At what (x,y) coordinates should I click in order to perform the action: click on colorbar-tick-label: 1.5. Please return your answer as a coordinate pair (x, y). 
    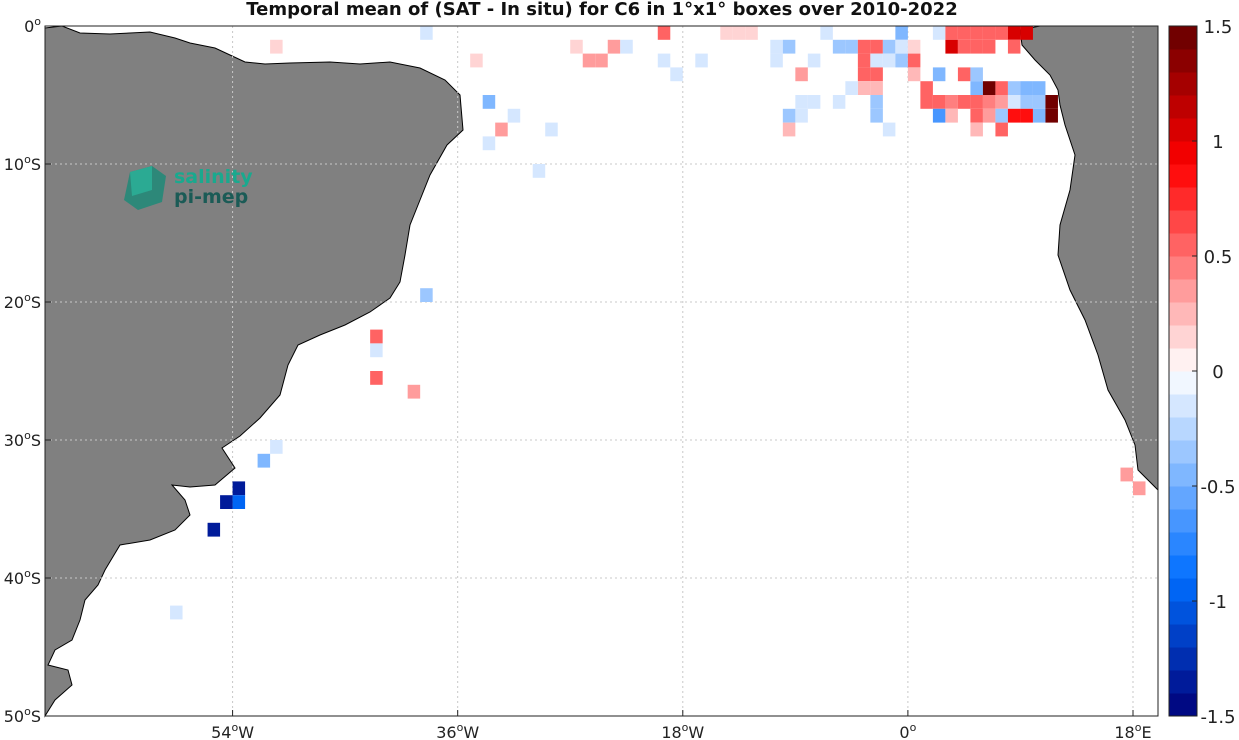
    Looking at the image, I should click on (1218, 27).